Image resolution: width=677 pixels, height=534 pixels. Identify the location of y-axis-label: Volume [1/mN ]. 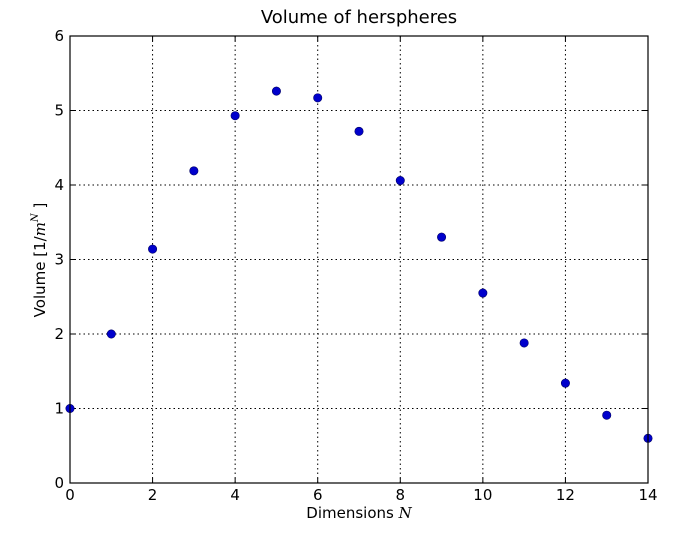
(39, 260).